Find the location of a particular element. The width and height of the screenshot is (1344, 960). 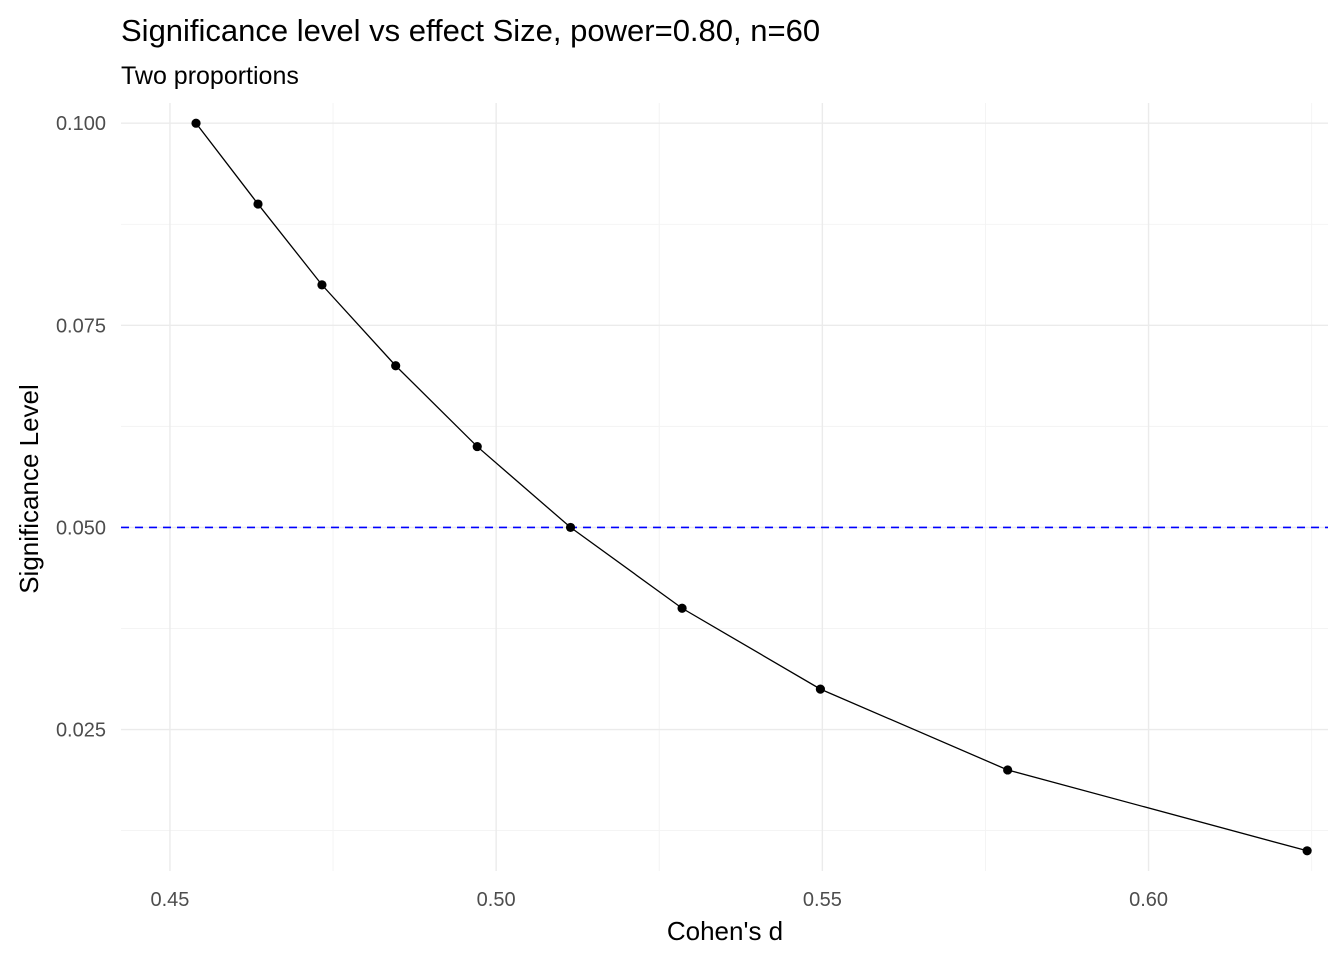

x-axis-title: Cohen's d is located at coordinates (725, 931).